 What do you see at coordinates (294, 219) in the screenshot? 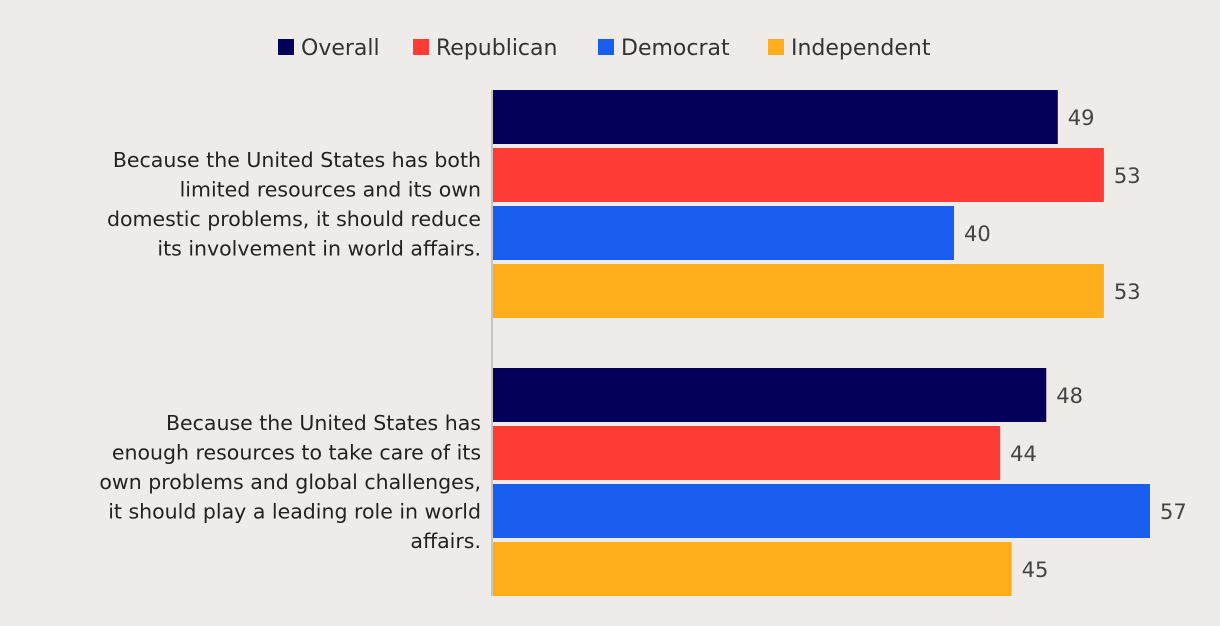
I see `category-label-line: domestic problems, it should reduce` at bounding box center [294, 219].